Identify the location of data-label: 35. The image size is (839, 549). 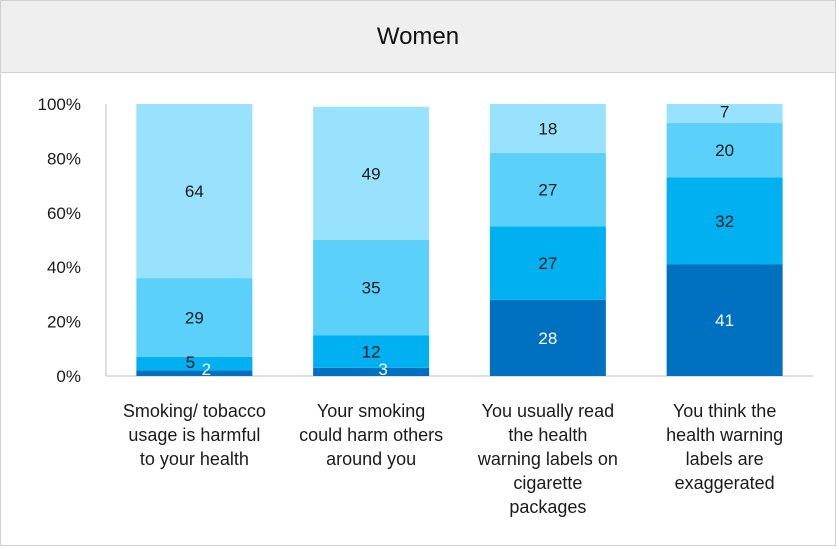
(371, 288).